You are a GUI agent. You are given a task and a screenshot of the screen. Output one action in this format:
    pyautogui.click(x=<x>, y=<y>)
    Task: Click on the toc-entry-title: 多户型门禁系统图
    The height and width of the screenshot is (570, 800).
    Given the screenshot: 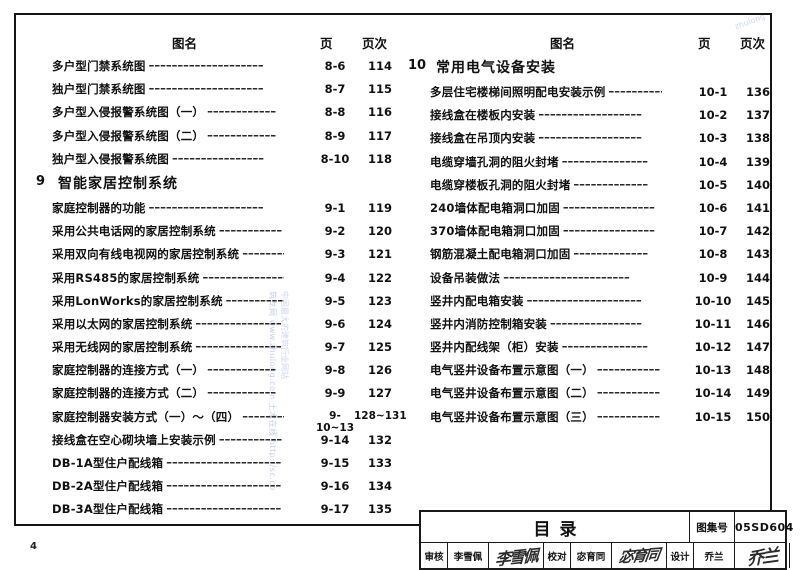 What is the action you would take?
    pyautogui.click(x=99, y=66)
    